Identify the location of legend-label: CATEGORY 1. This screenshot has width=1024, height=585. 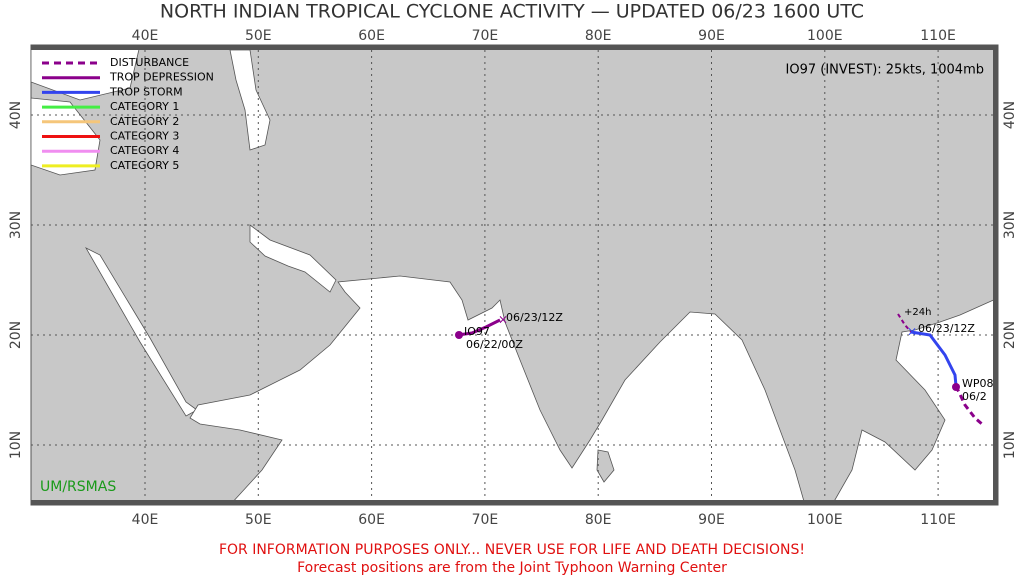
(144, 106).